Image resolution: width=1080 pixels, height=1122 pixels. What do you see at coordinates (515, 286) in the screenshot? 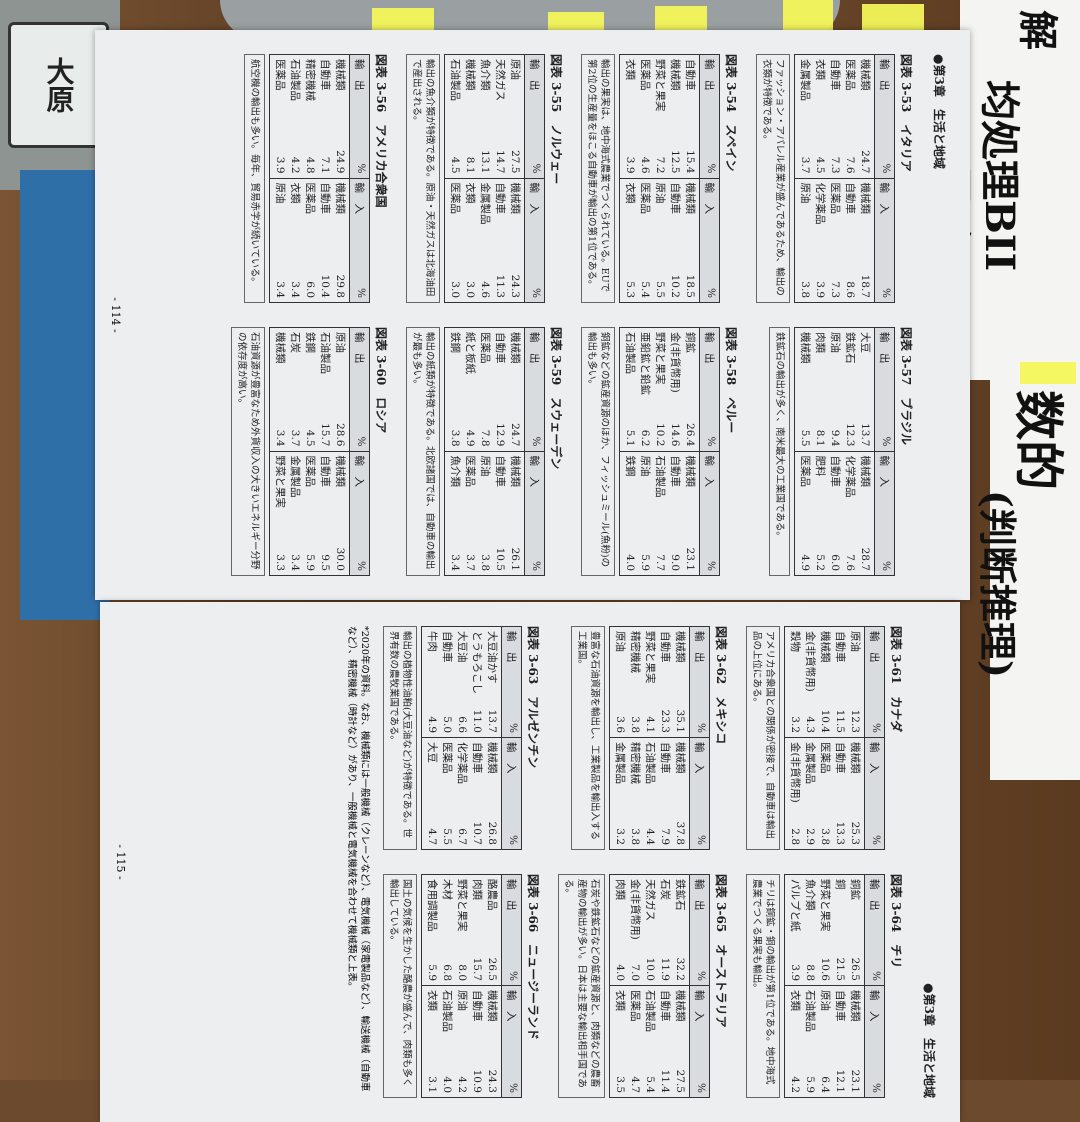
I see `item-percent: 24.3` at bounding box center [515, 286].